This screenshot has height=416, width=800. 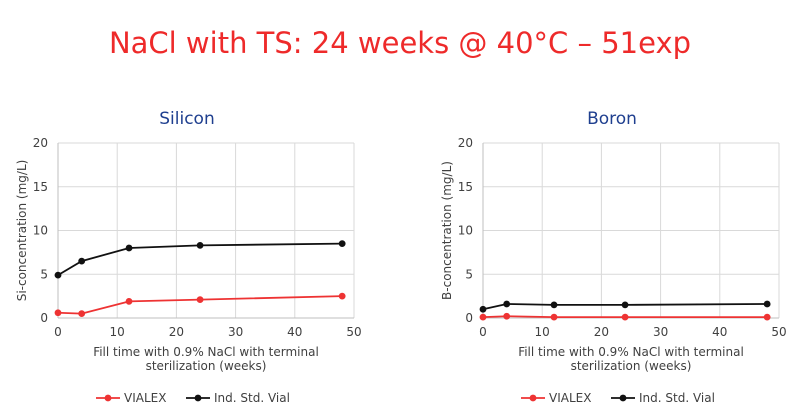 I want to click on silicon-ytick-0: 0, so click(x=44, y=318).